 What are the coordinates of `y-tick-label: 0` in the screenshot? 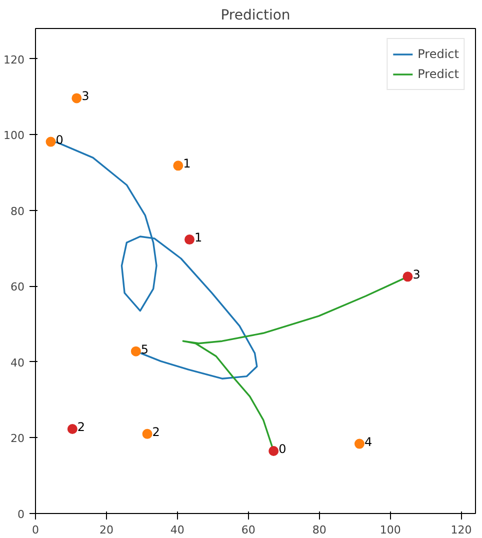 It's located at (21, 514).